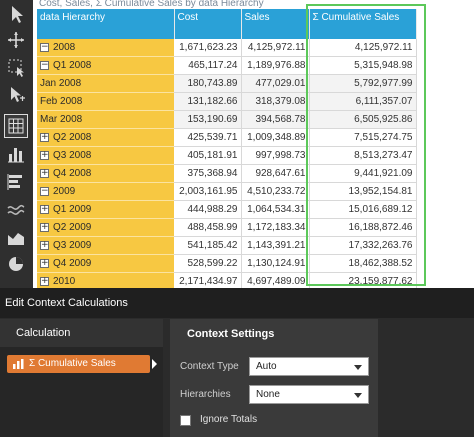 The height and width of the screenshot is (437, 474). I want to click on row-label: 2009, so click(64, 191).